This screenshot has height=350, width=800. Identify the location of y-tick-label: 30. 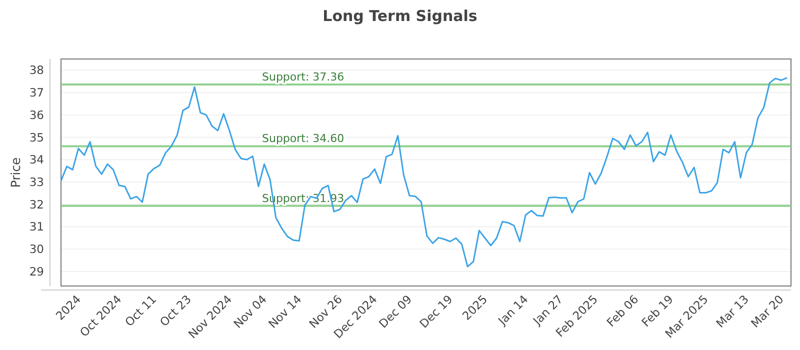
(36, 249).